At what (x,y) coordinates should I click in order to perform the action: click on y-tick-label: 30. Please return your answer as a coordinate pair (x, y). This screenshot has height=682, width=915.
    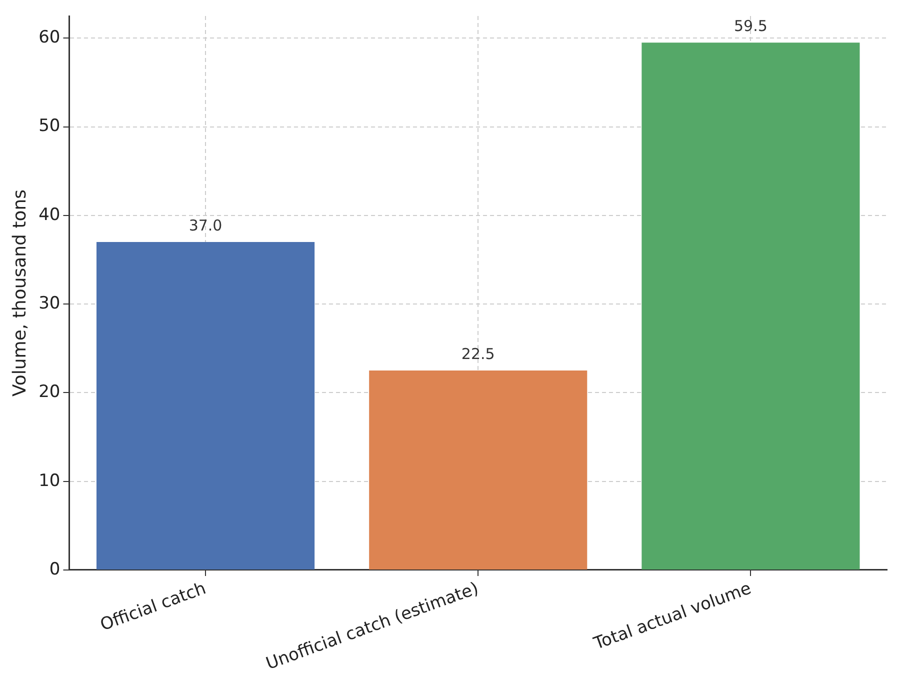
    Looking at the image, I should click on (49, 303).